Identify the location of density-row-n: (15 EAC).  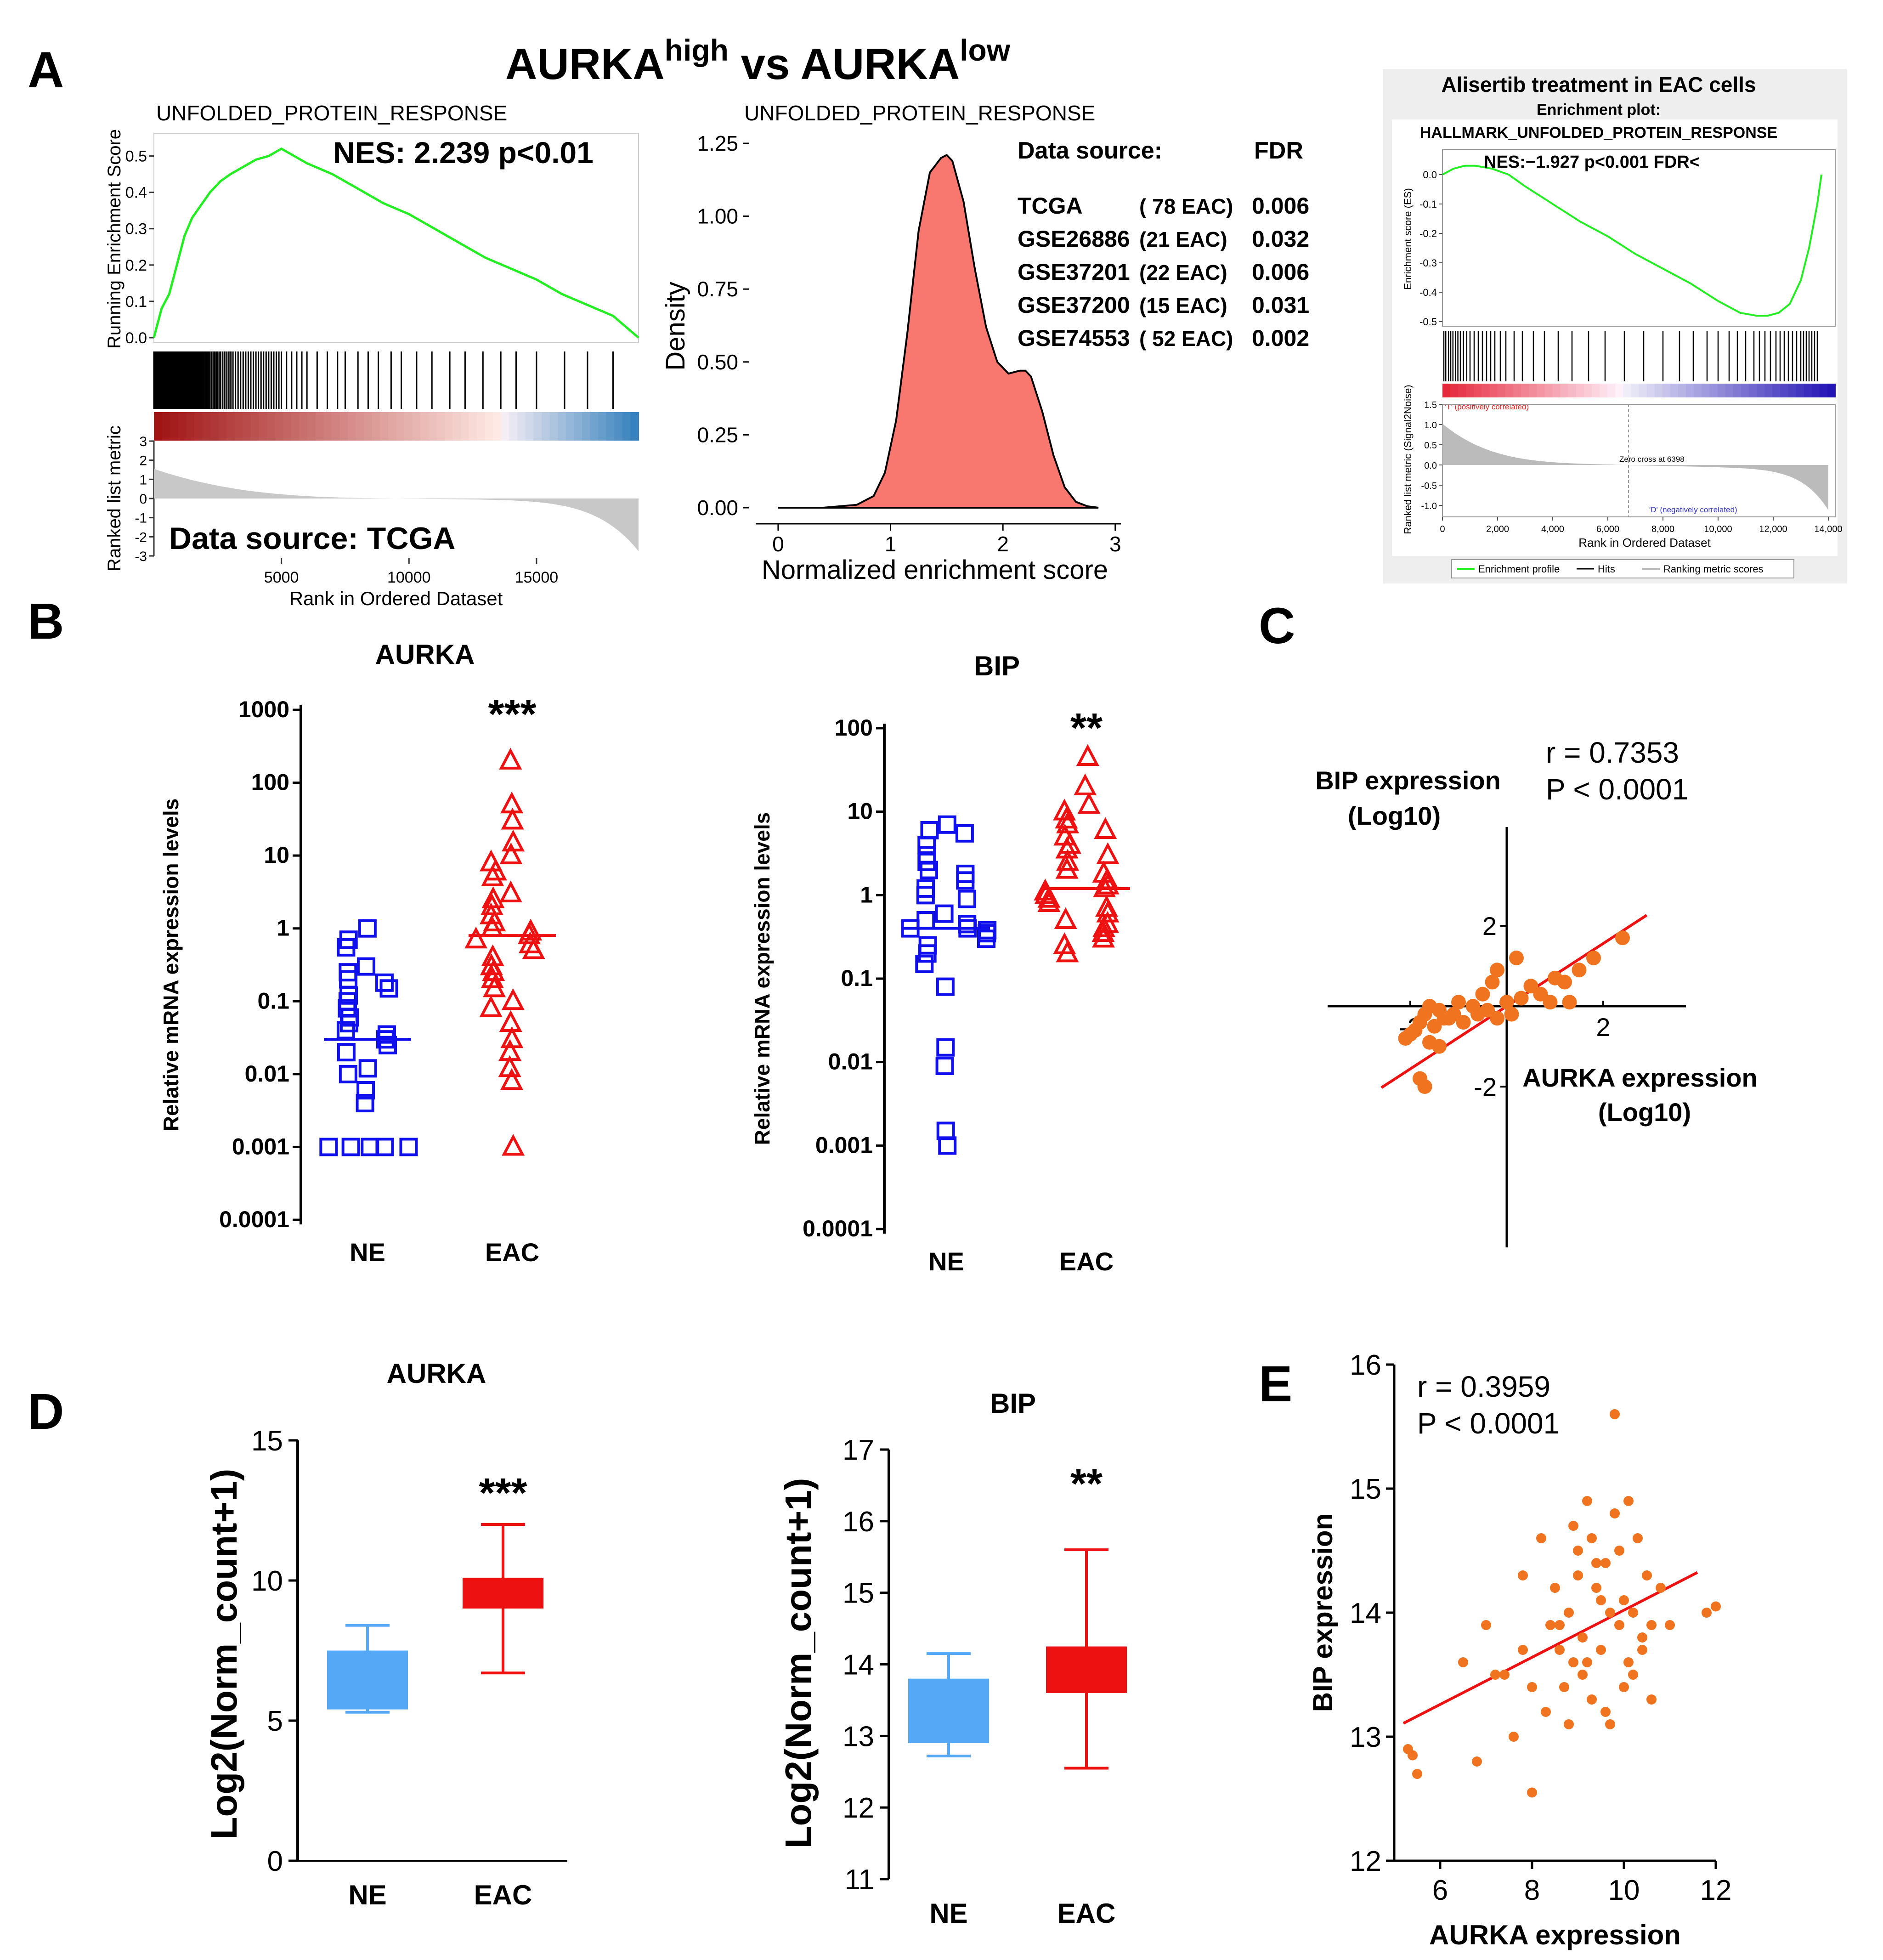
(1183, 305).